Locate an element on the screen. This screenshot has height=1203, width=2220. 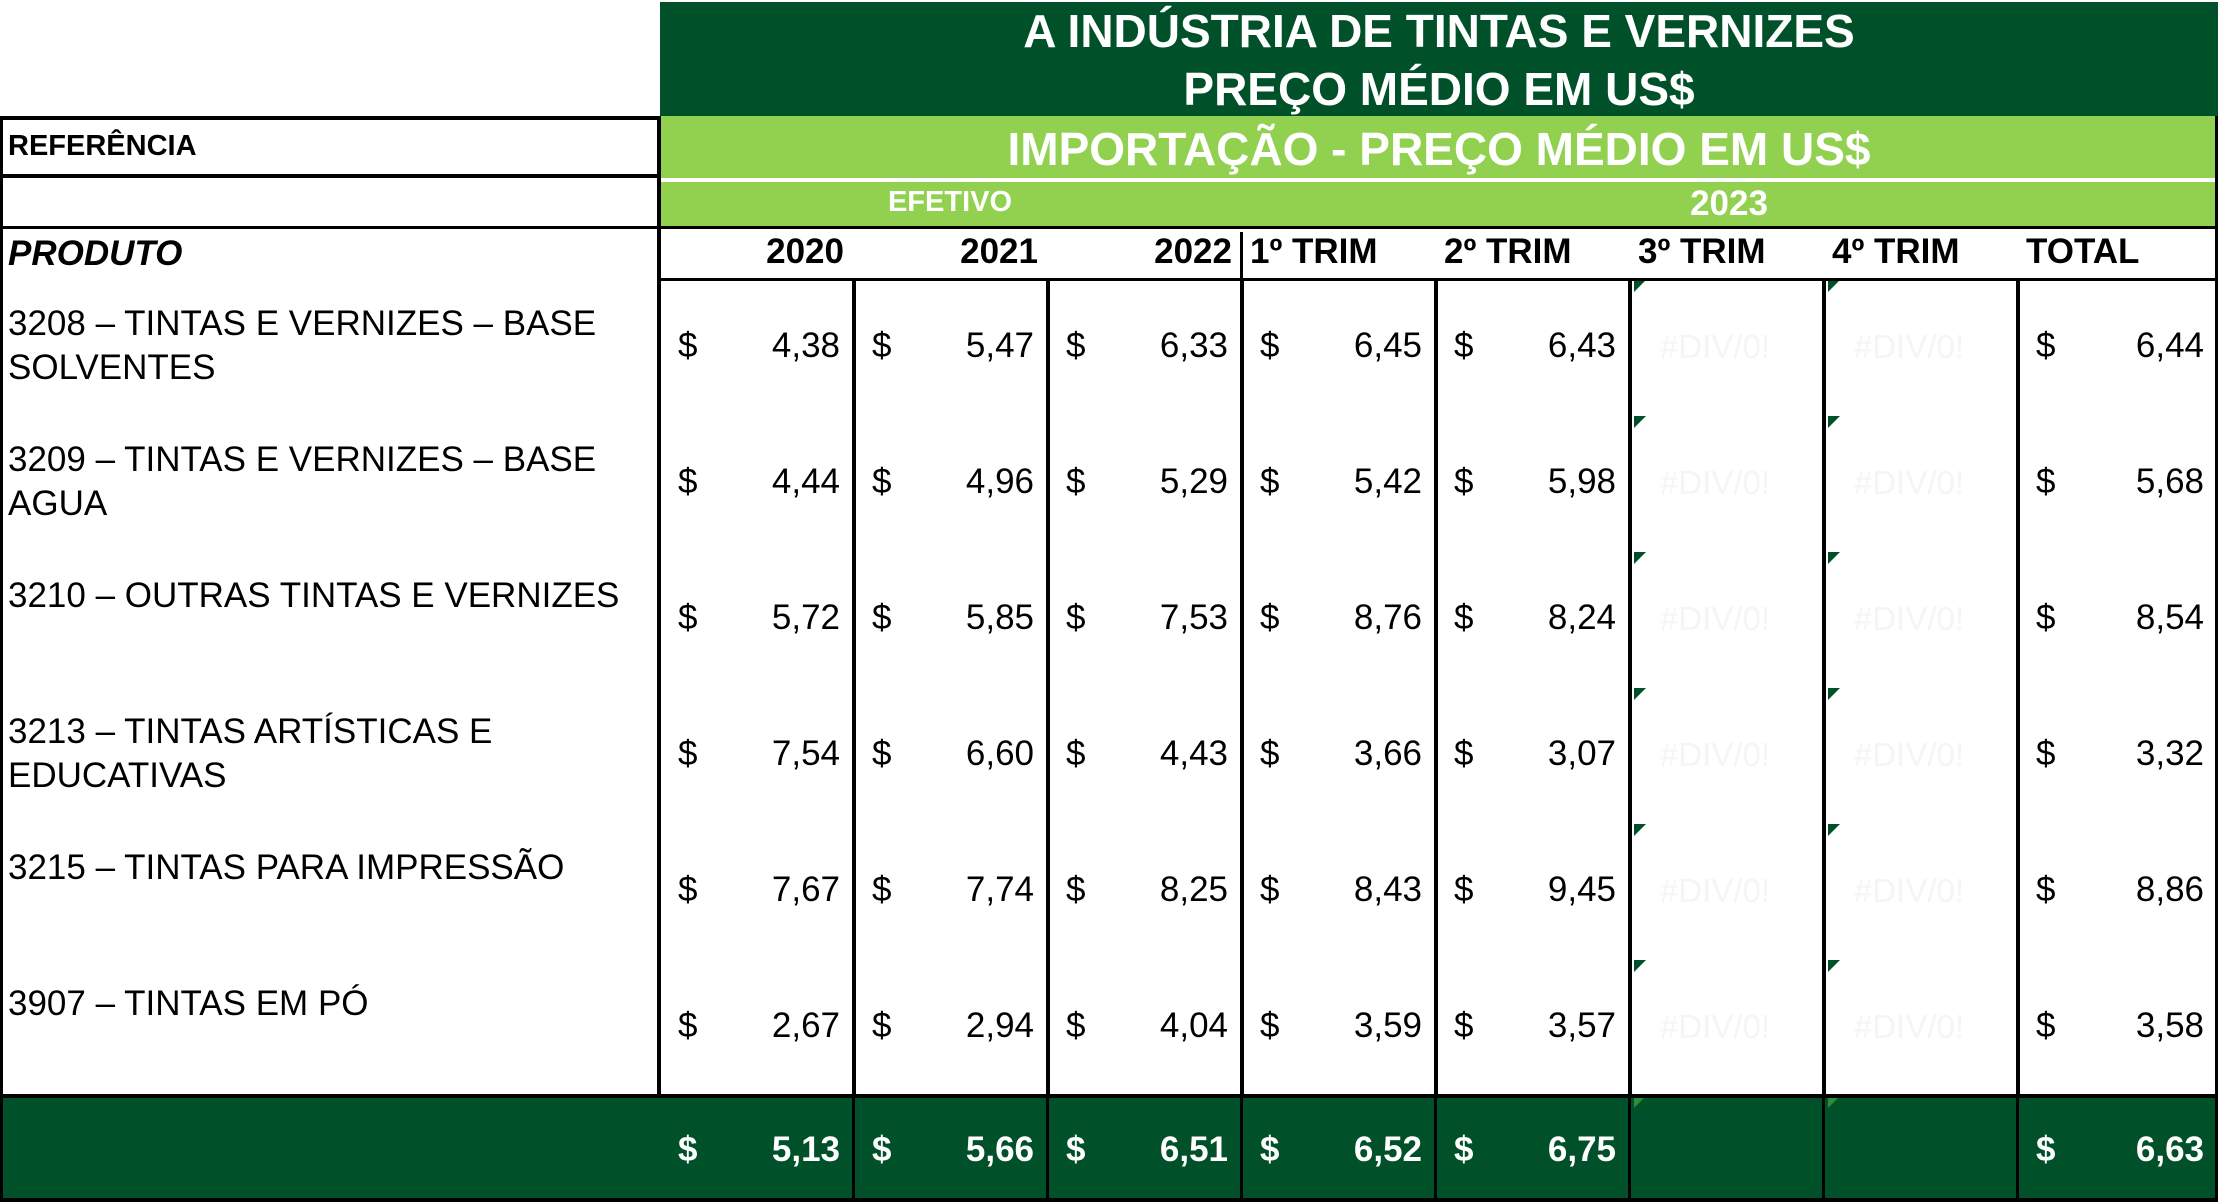
price-value: 6,60 is located at coordinates (999, 753).